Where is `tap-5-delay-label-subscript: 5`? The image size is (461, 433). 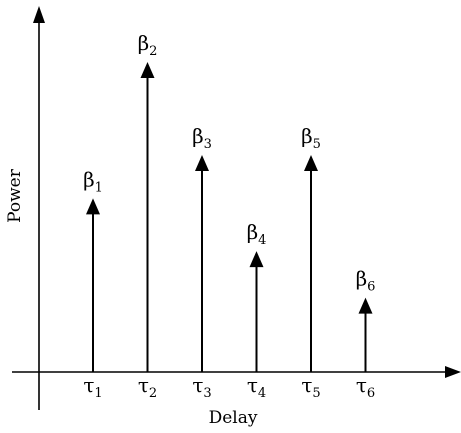 tap-5-delay-label-subscript: 5 is located at coordinates (316, 393).